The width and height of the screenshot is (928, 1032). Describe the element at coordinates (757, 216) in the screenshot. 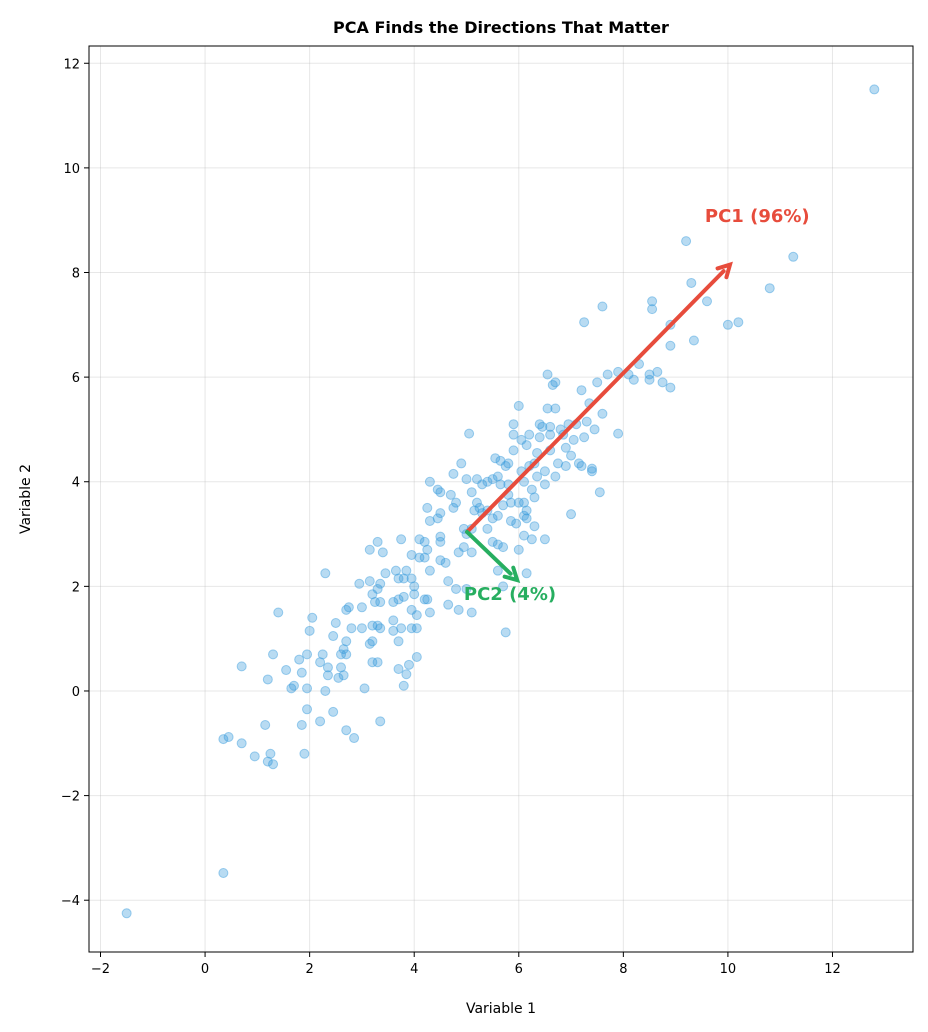

I see `pc1-label: PC1 (96%)` at that location.